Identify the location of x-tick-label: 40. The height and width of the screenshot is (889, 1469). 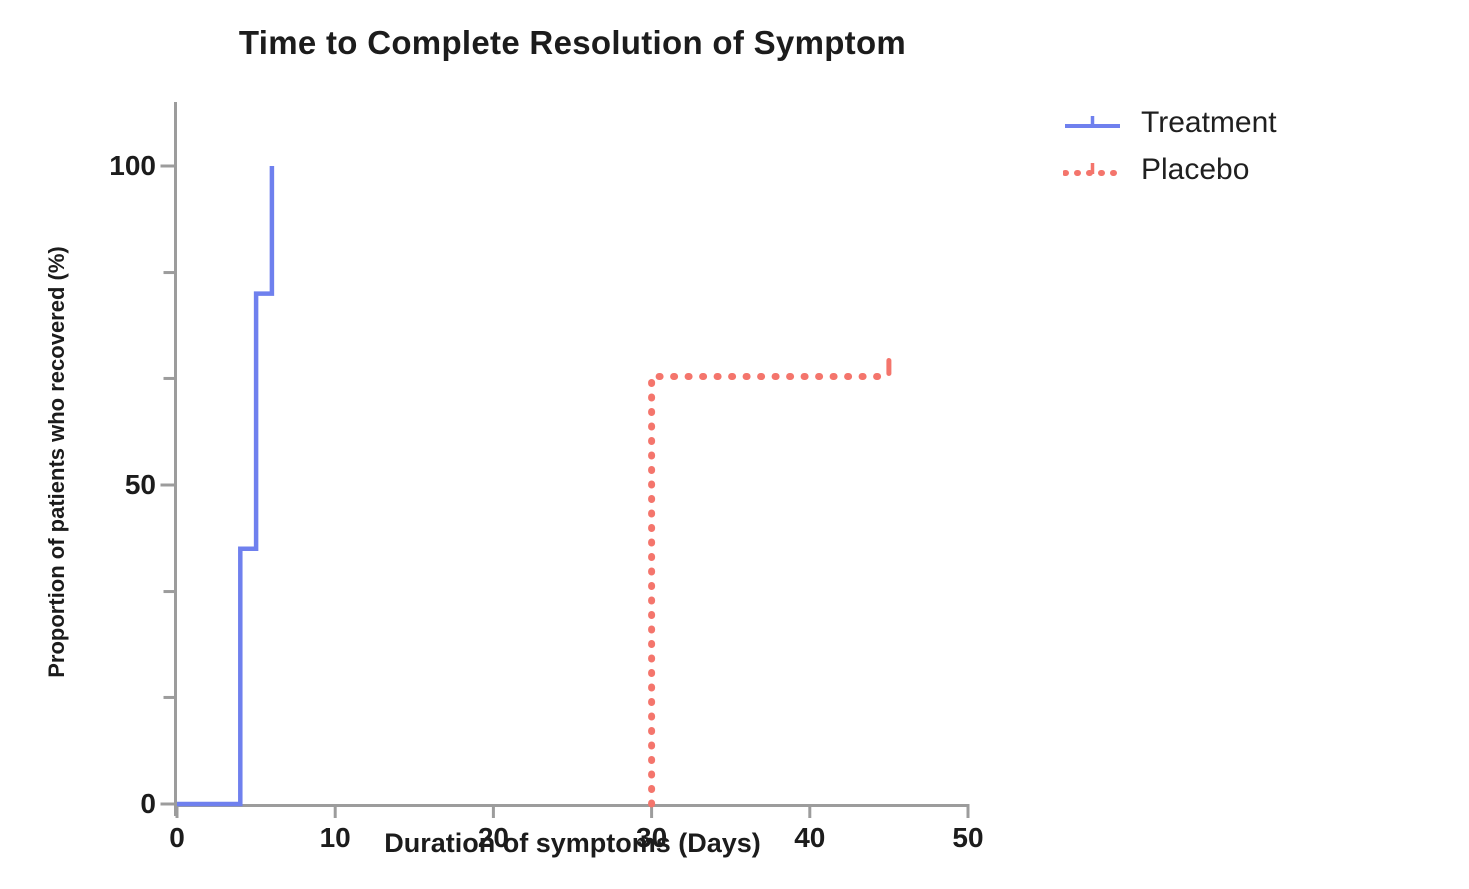
(810, 837).